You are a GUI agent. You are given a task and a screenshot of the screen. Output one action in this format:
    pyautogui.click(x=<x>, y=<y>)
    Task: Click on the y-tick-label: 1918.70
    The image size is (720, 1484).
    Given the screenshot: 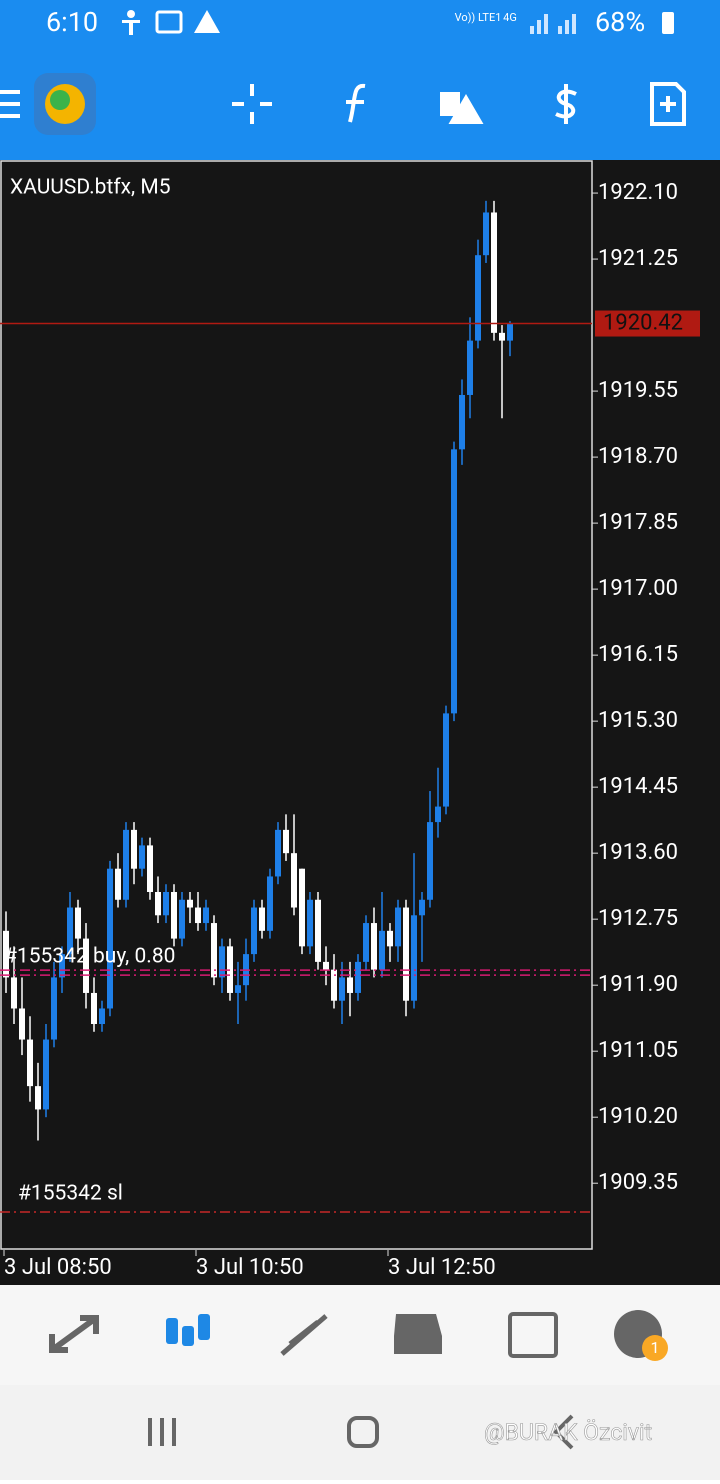 What is the action you would take?
    pyautogui.click(x=638, y=456)
    